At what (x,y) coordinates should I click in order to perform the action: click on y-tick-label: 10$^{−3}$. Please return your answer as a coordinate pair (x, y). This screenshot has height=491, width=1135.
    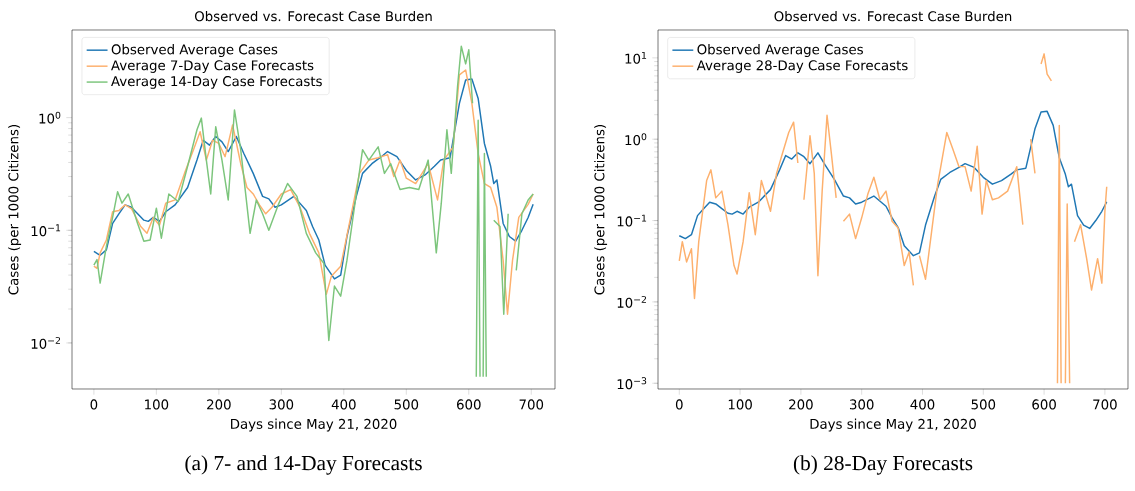
    Looking at the image, I should click on (632, 383).